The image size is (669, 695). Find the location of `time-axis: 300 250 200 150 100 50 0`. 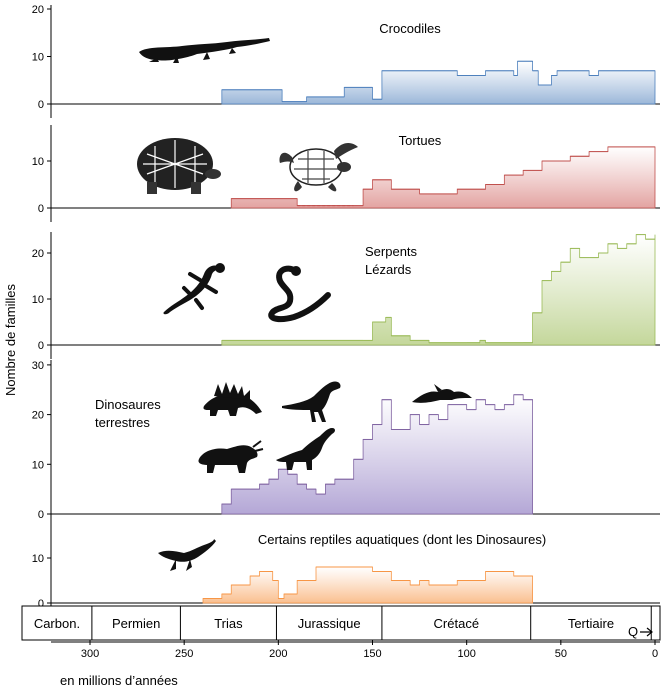

time-axis: 300 250 200 150 100 50 0 is located at coordinates (355, 650).